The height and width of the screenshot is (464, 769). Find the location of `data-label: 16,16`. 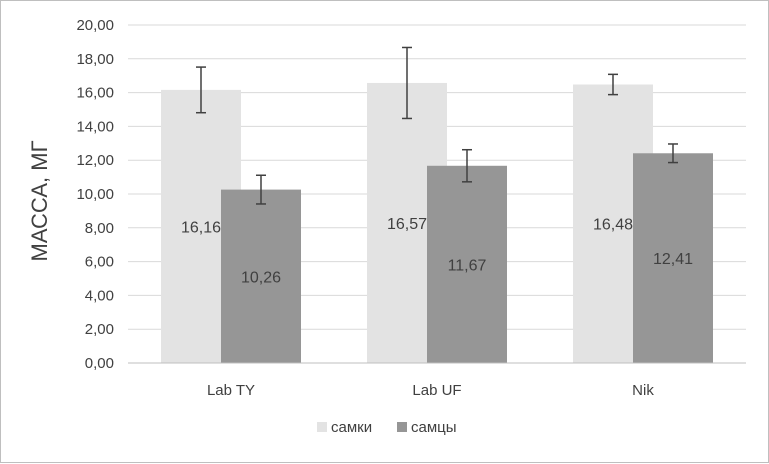

data-label: 16,16 is located at coordinates (201, 227).